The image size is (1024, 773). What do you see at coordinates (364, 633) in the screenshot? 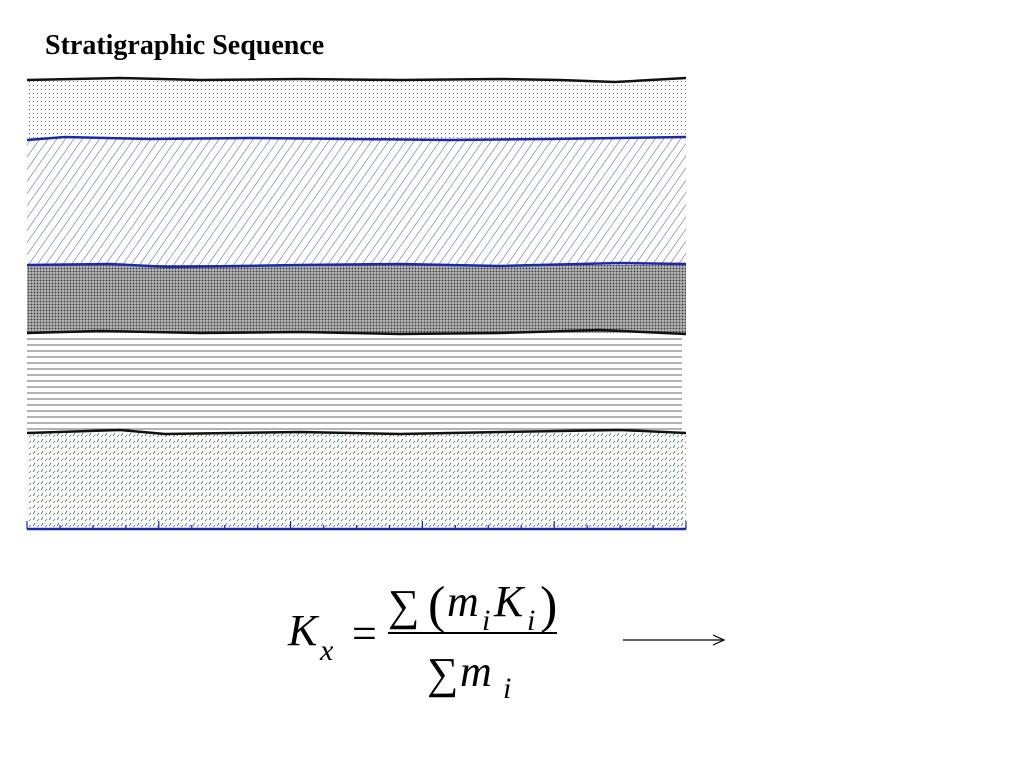
I see `formula-operator: =` at bounding box center [364, 633].